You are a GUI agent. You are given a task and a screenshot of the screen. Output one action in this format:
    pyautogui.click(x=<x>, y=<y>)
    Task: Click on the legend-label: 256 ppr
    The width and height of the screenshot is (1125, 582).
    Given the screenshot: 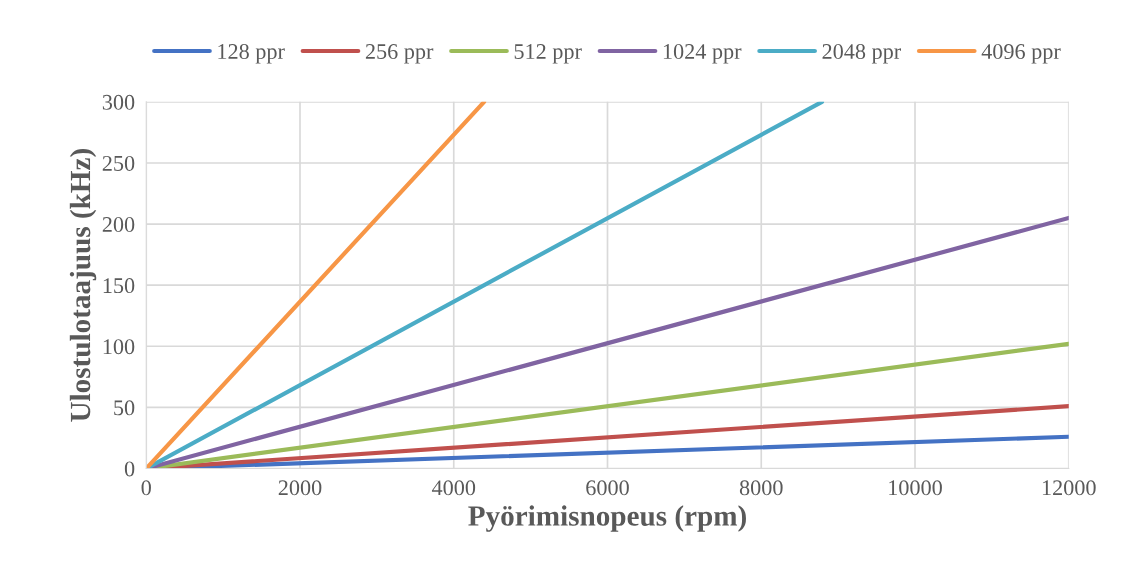 What is the action you would take?
    pyautogui.click(x=399, y=54)
    